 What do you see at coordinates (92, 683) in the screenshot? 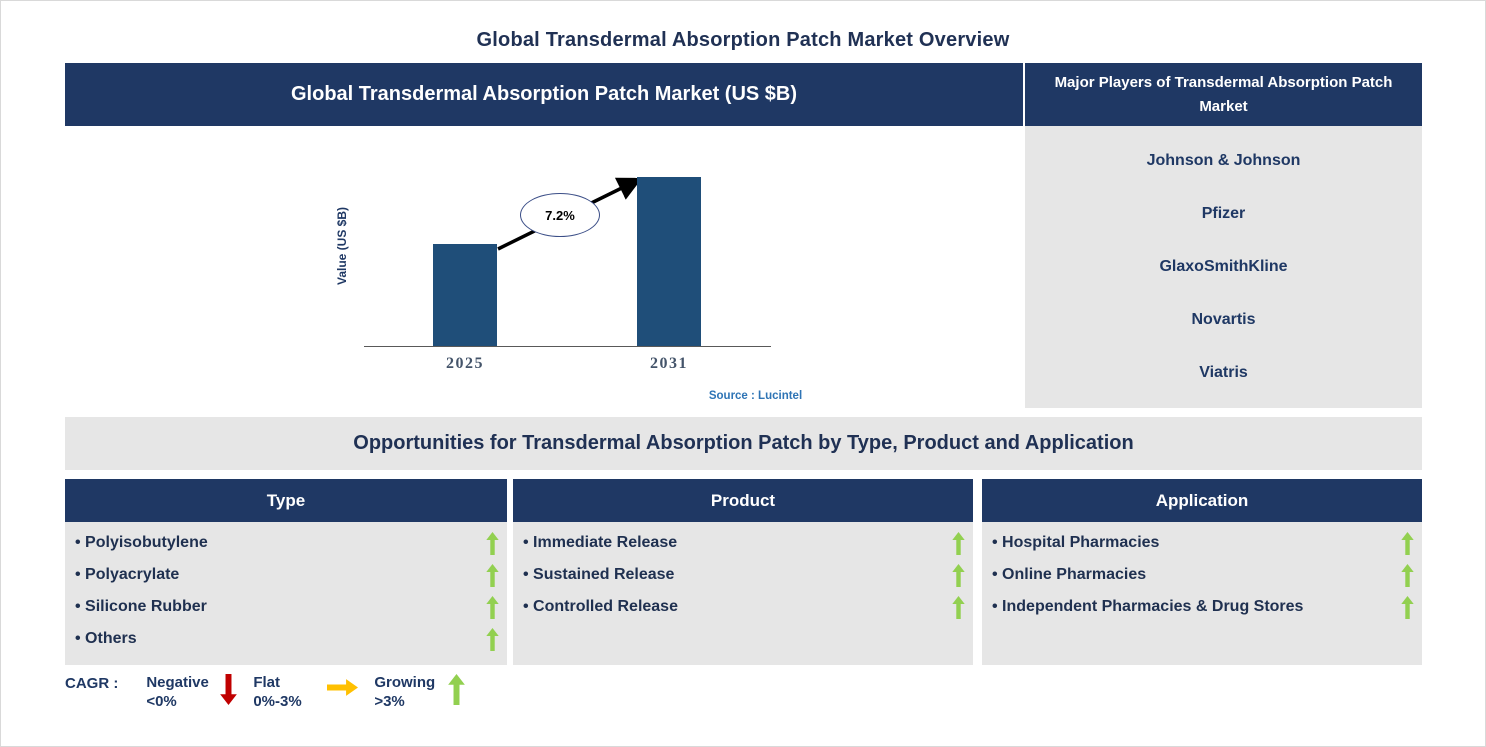
I see `cagr-legend-label: CAGR :` at bounding box center [92, 683].